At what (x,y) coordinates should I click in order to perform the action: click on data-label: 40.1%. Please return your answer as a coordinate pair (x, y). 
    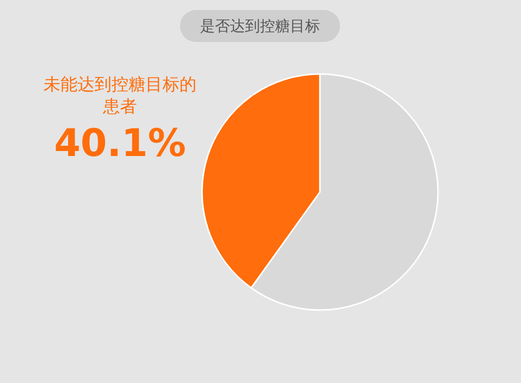
    Looking at the image, I should click on (120, 143).